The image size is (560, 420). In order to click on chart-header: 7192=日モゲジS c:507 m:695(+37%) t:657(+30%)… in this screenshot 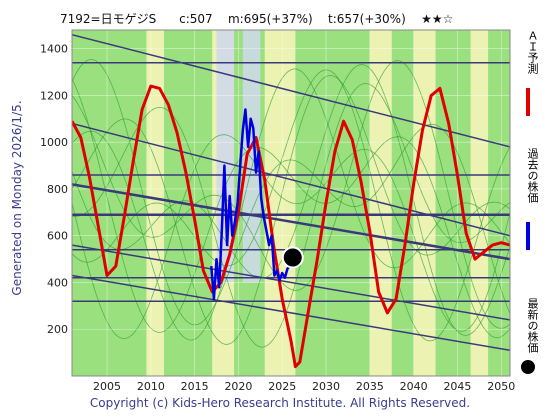, I will do `click(290, 18)`.